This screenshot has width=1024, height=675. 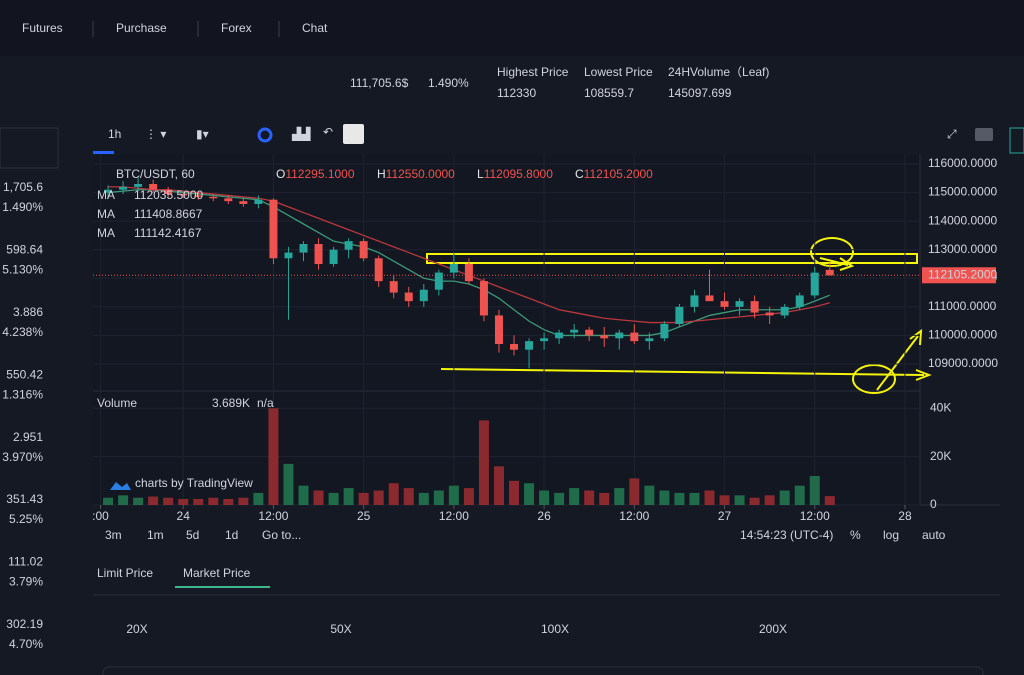 I want to click on scale-option: log, so click(x=891, y=535).